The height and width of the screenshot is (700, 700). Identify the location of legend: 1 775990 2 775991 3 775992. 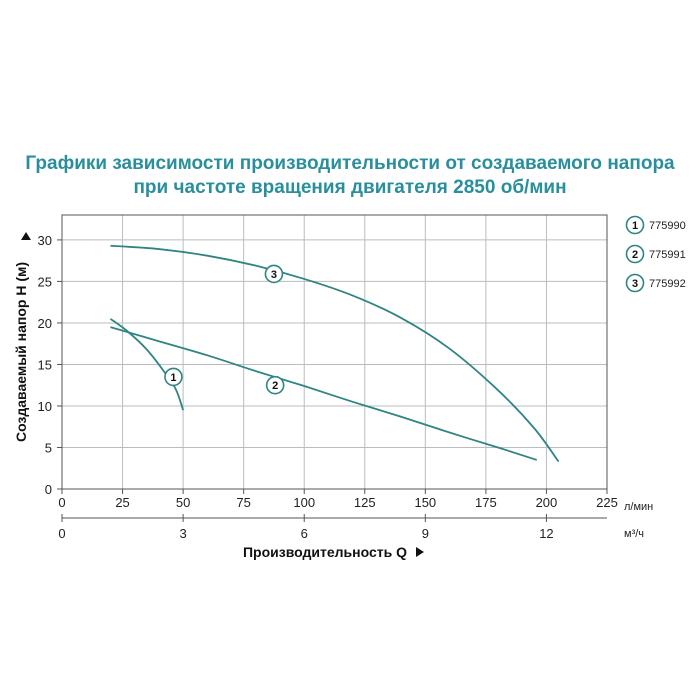
(655, 254).